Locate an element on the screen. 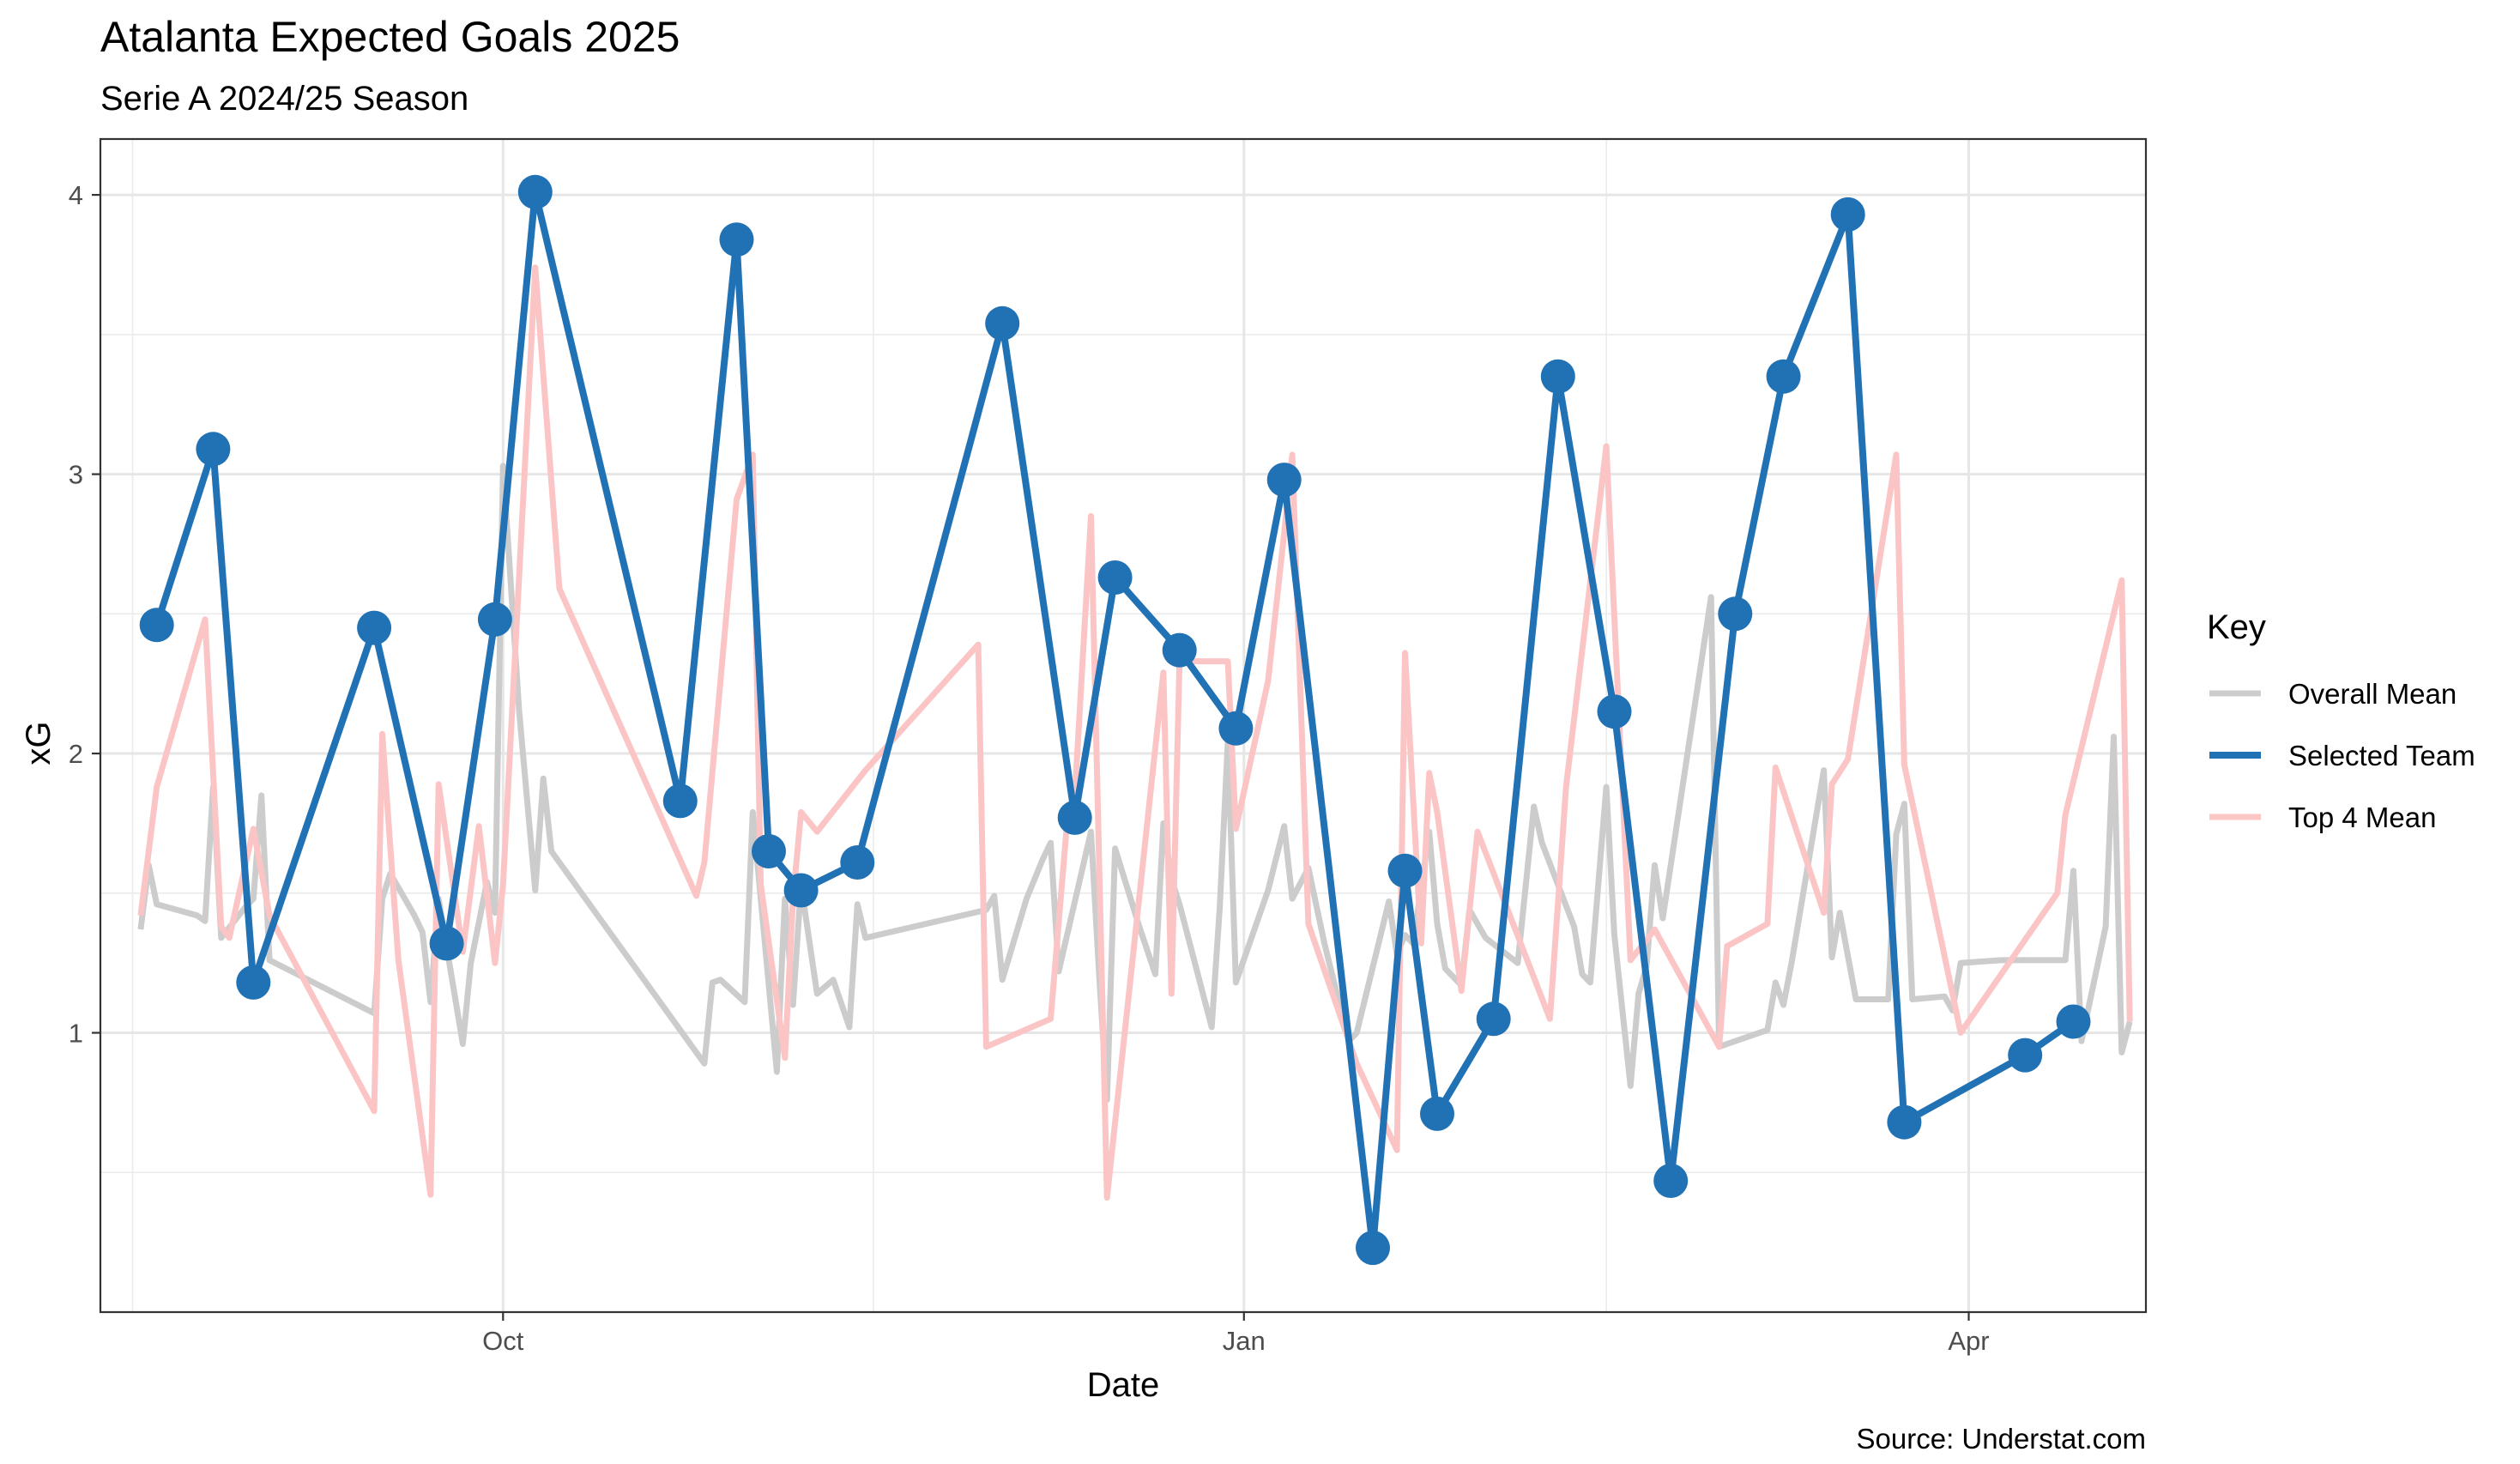 This screenshot has height=1464, width=2520. y-tick-label: 1 is located at coordinates (76, 1034).